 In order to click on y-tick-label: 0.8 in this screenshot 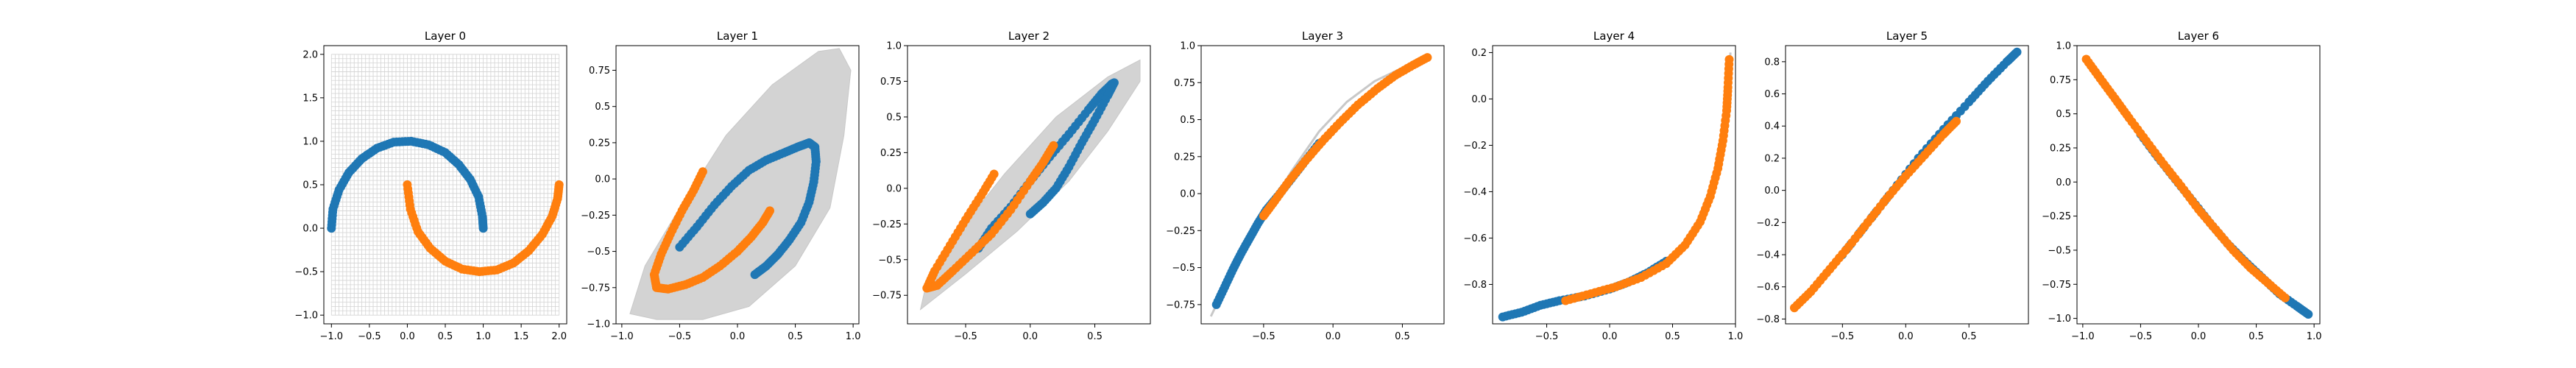, I will do `click(1772, 62)`.